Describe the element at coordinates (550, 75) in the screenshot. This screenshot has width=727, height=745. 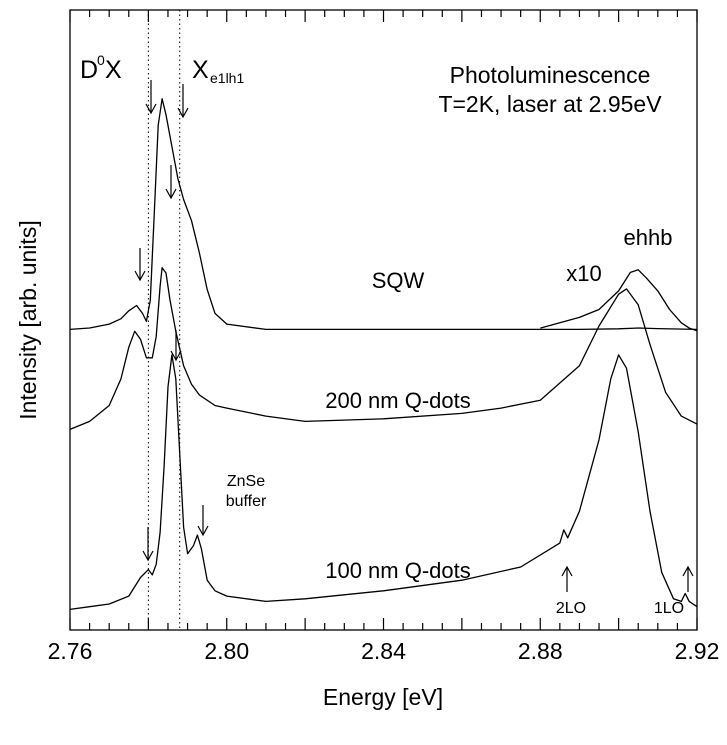
I see `title-line-1: Photoluminescence` at that location.